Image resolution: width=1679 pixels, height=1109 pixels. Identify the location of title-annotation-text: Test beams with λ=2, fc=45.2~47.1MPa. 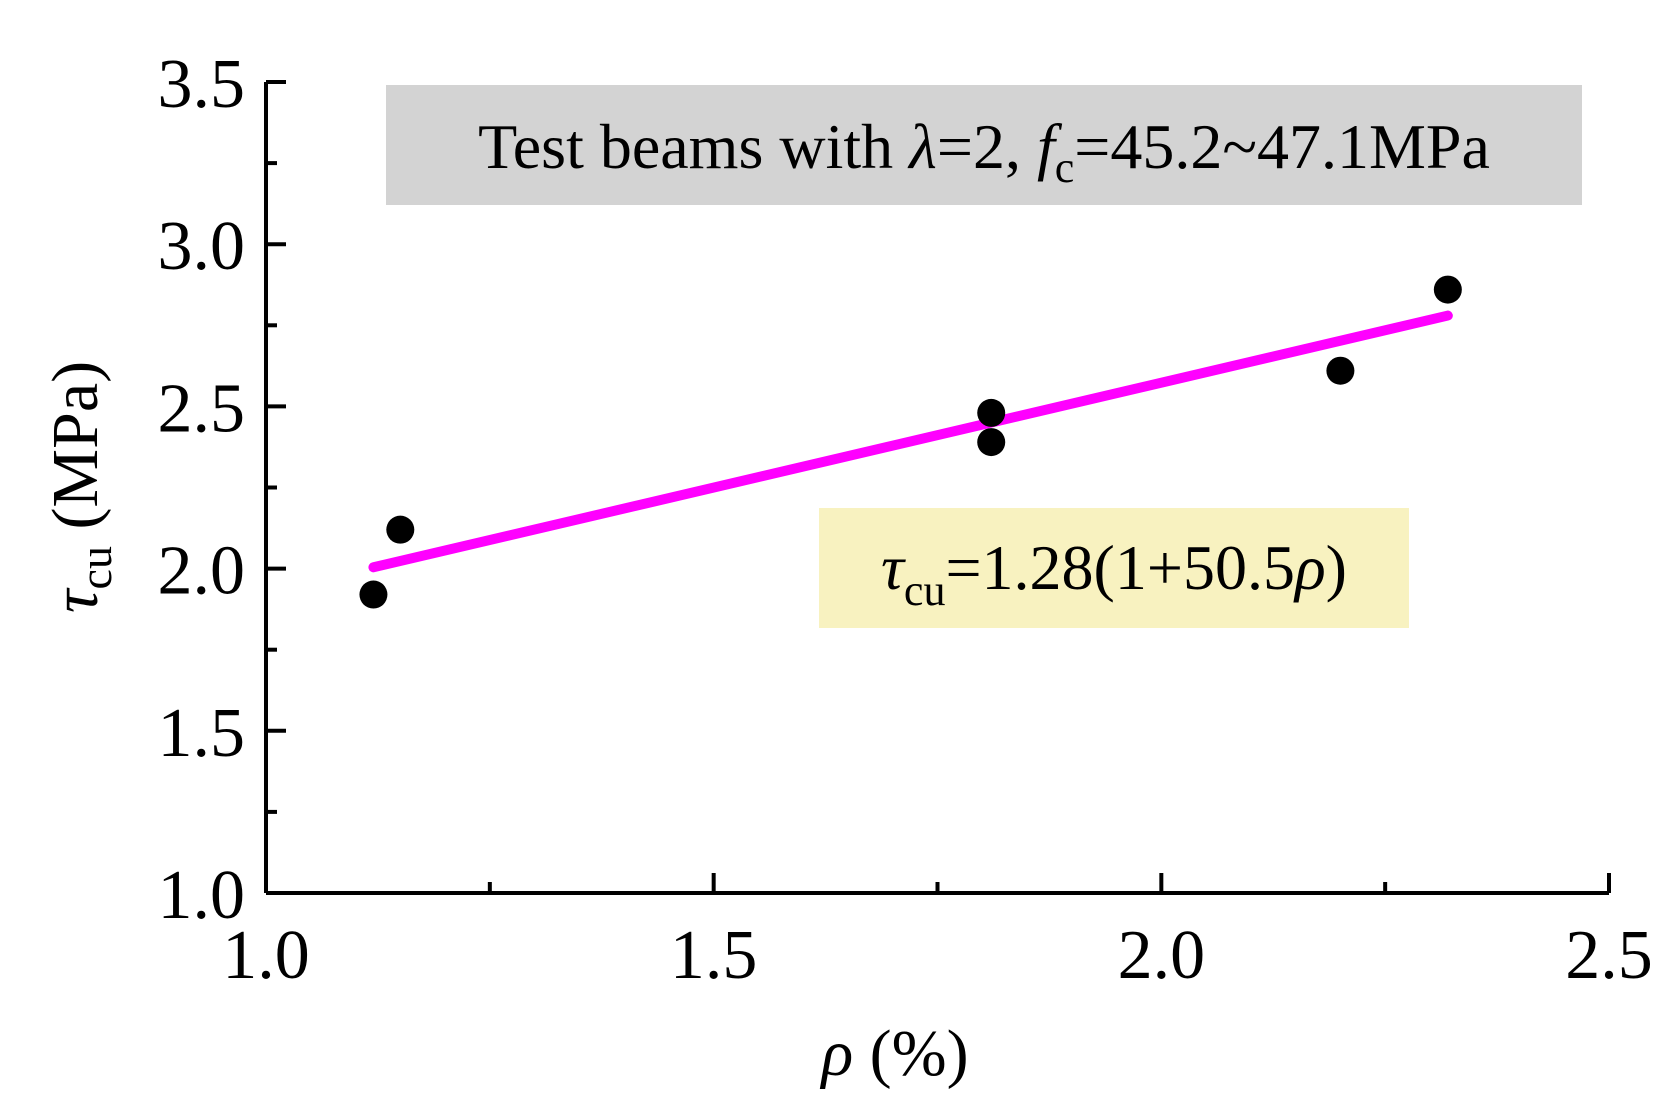
(984, 151).